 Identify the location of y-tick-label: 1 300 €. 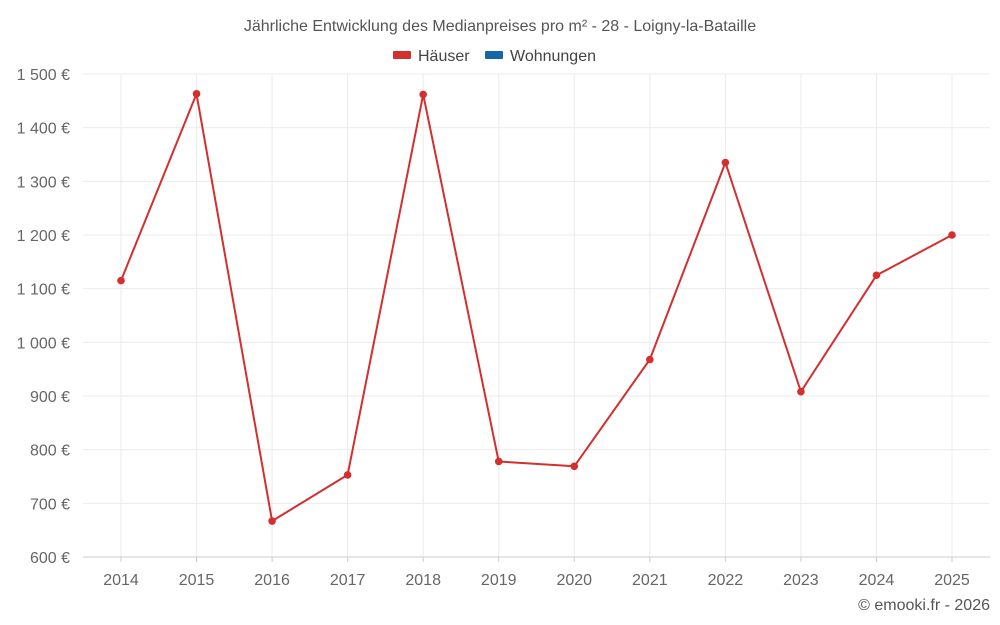
(43, 182).